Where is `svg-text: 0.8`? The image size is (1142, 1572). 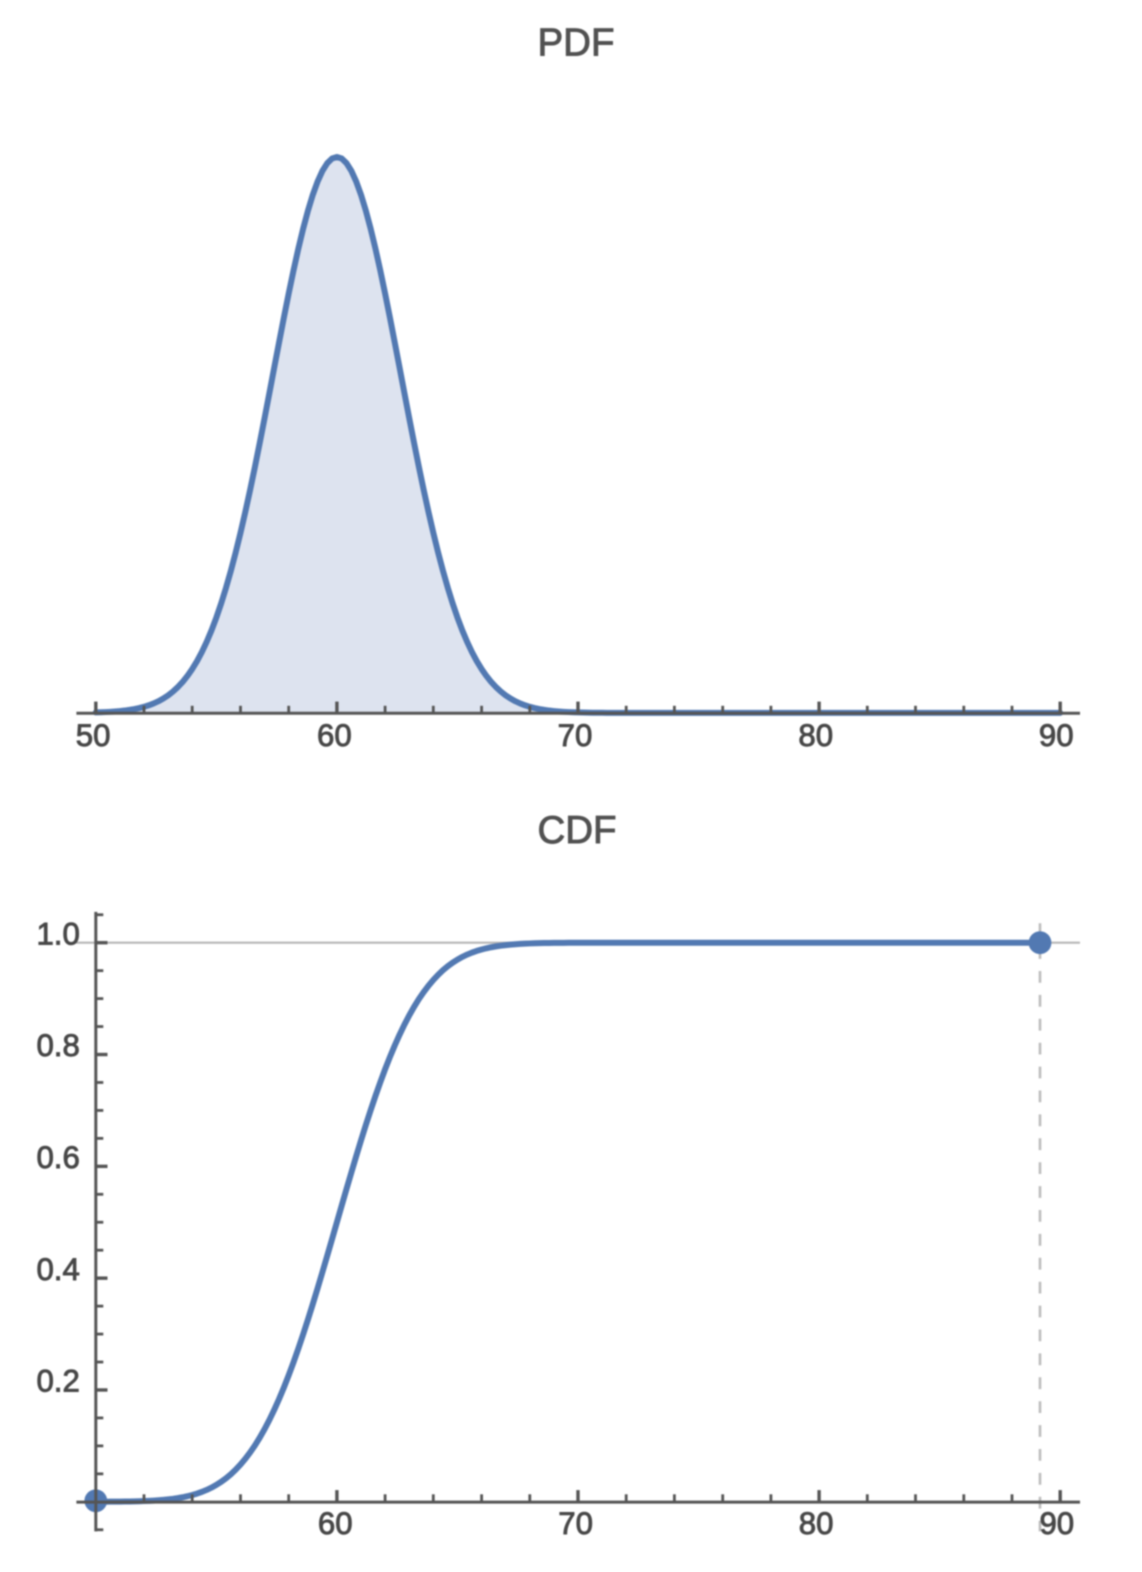
svg-text: 0.8 is located at coordinates (57, 1045).